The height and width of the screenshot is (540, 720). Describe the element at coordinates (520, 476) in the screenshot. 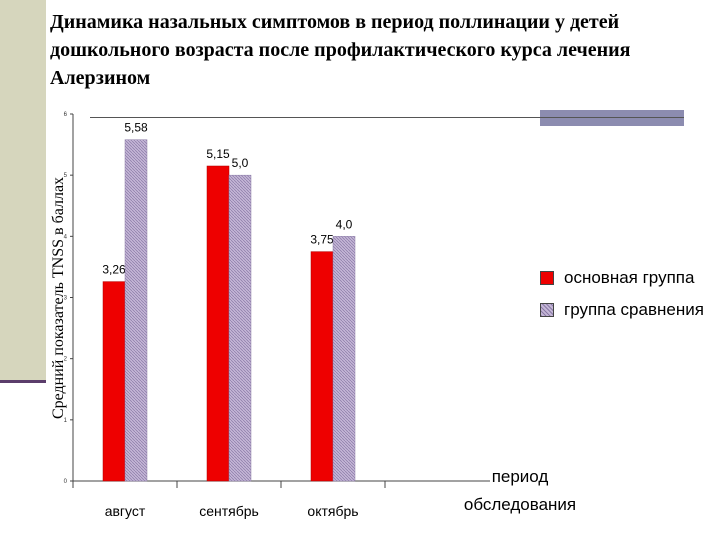

I see `x-axis-label-line-1: период` at that location.